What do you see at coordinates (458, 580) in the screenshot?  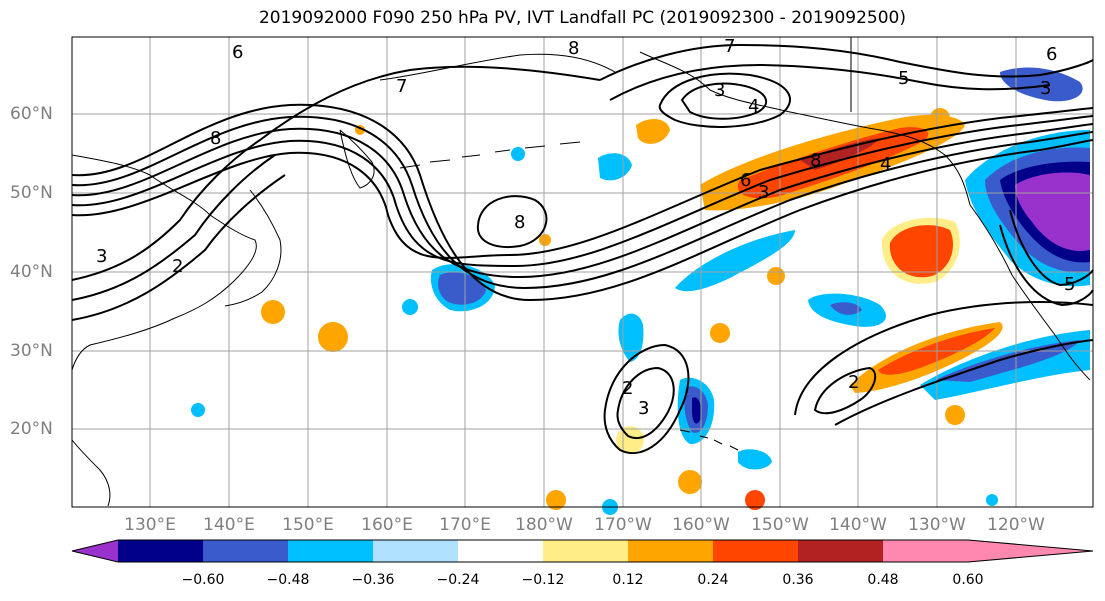 I see `colorbar-tick-label: −0.24` at bounding box center [458, 580].